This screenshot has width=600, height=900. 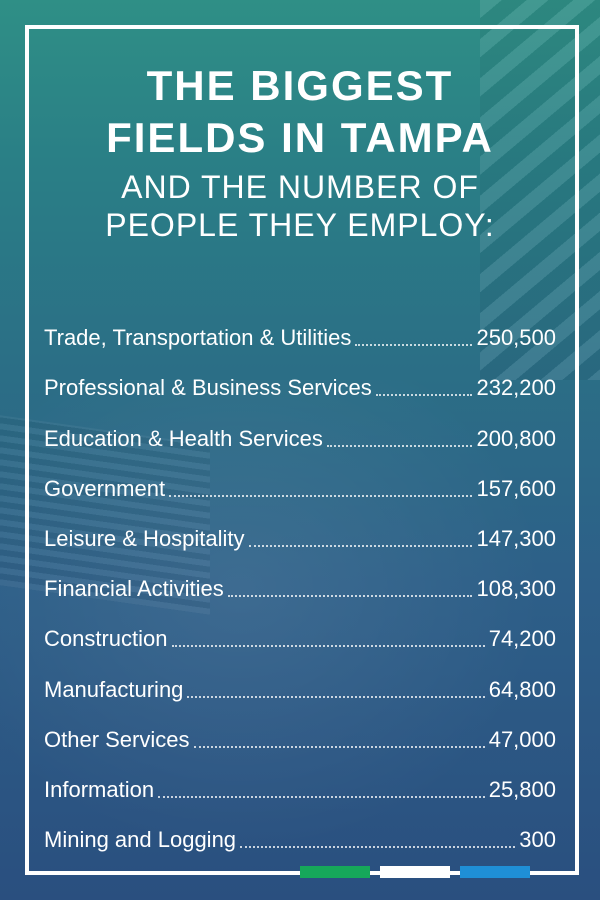 What do you see at coordinates (144, 538) in the screenshot?
I see `category-label: Leisure & Hospitality` at bounding box center [144, 538].